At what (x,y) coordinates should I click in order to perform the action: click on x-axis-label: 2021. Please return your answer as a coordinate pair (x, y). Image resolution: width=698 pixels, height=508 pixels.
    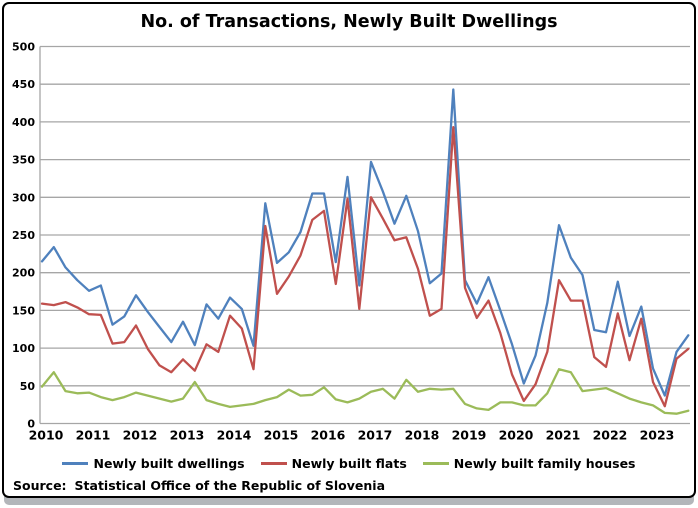
    Looking at the image, I should click on (563, 435).